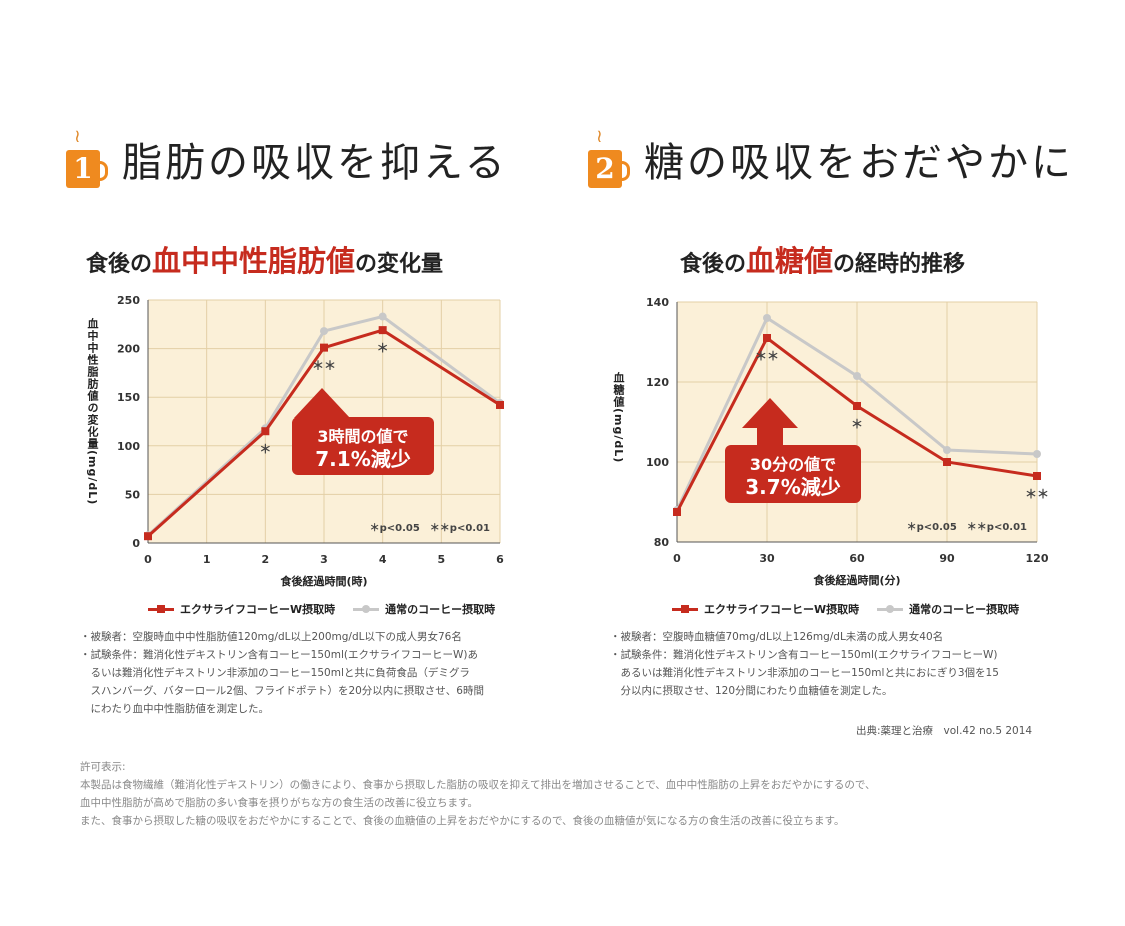 The width and height of the screenshot is (1125, 926). I want to click on panel2-heading-row: ≀ 2 糖の吸収をおだやかに, so click(831, 159).